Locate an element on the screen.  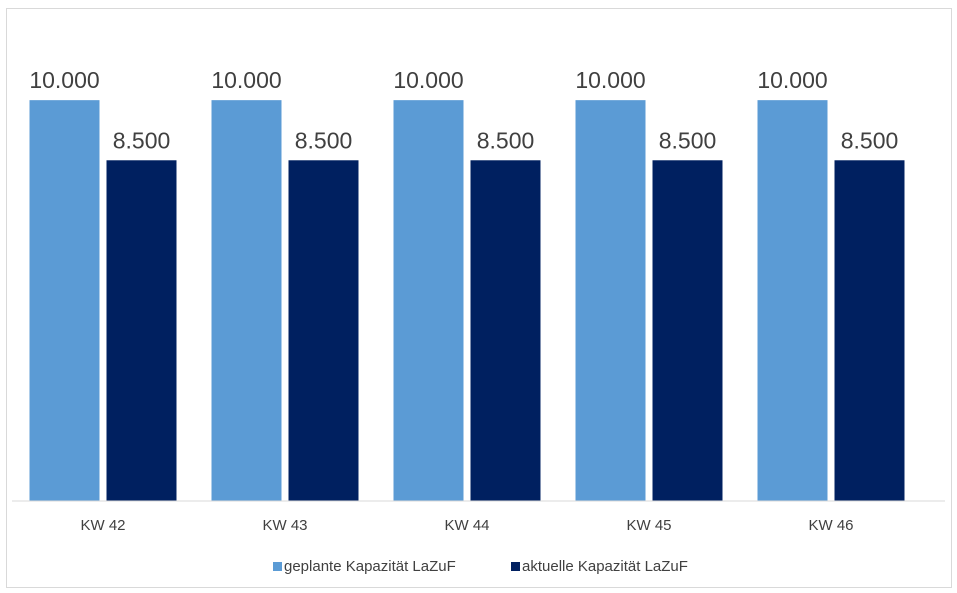
value-label-geplante-kw-43: 10.000 is located at coordinates (246, 80).